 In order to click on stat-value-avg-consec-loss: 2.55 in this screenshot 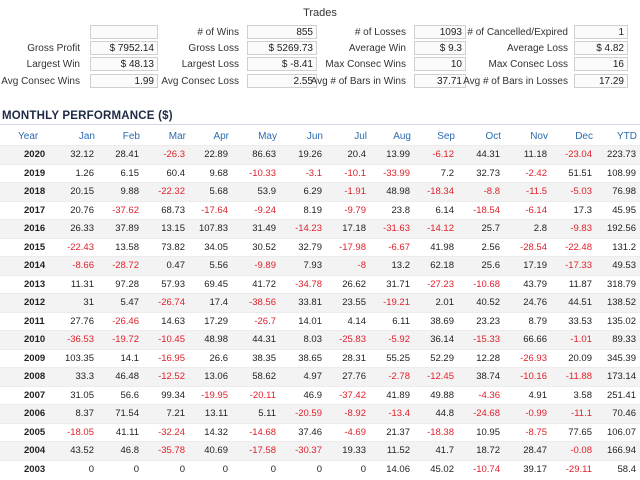, I will do `click(282, 81)`.